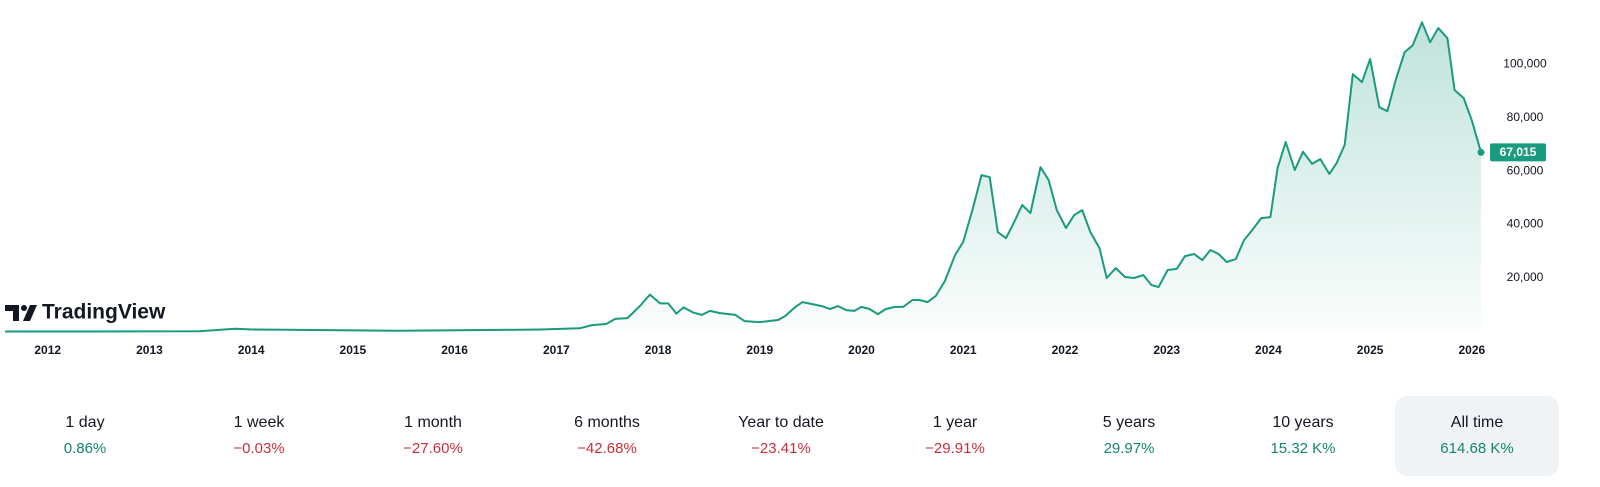 The height and width of the screenshot is (487, 1600). Describe the element at coordinates (963, 350) in the screenshot. I see `x-tick-label: 2021` at that location.